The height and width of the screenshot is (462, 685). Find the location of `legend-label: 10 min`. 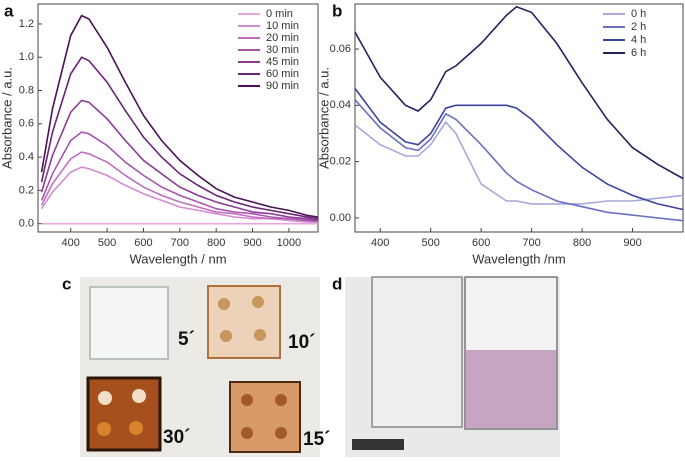

legend-label: 10 min is located at coordinates (282, 26).